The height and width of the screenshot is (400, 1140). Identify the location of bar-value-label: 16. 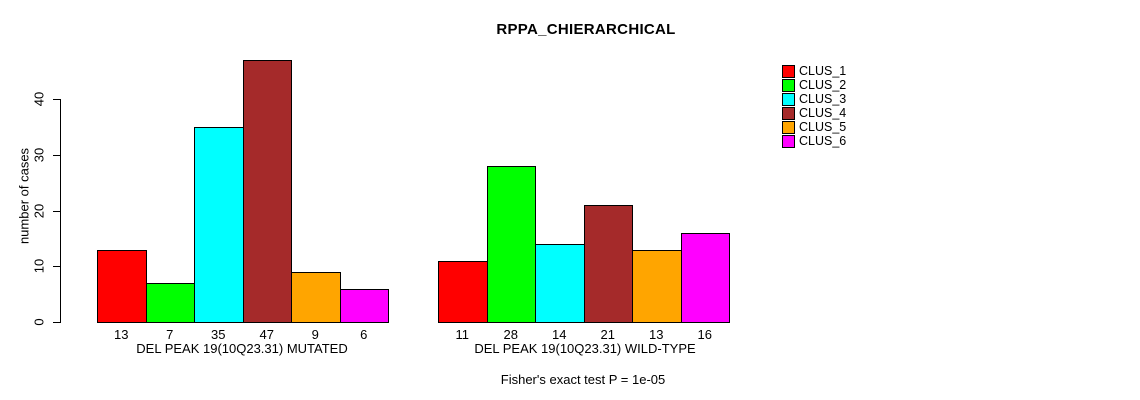
(704, 334).